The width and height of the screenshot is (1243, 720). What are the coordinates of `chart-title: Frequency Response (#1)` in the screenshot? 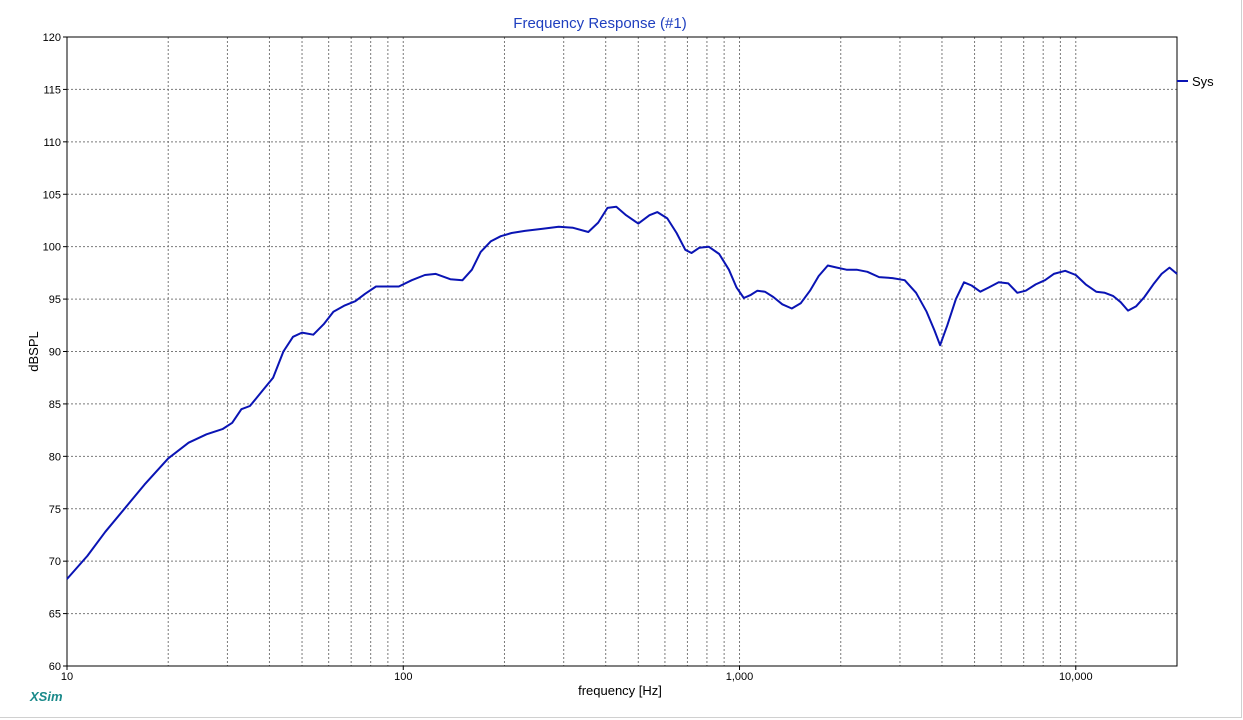 It's located at (599, 23).